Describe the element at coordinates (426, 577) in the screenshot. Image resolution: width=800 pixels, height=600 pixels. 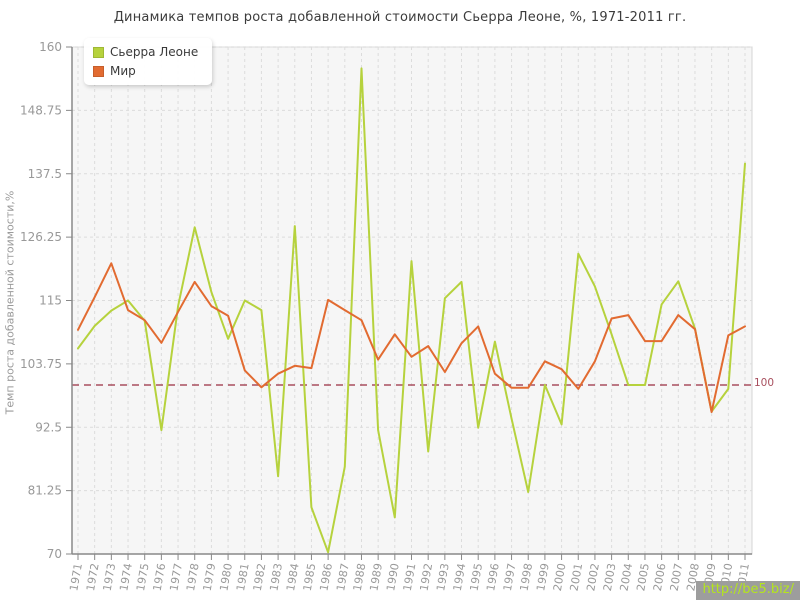
I see `x-tick-label: 1992` at that location.